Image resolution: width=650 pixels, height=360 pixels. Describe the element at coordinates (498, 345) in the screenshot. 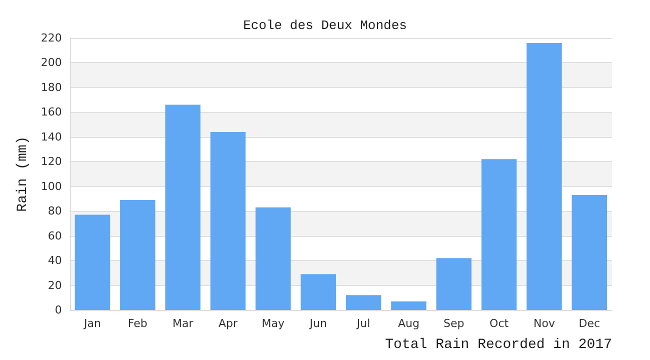

I see `x-axis-title: Total Rain Recorded in 2017` at that location.